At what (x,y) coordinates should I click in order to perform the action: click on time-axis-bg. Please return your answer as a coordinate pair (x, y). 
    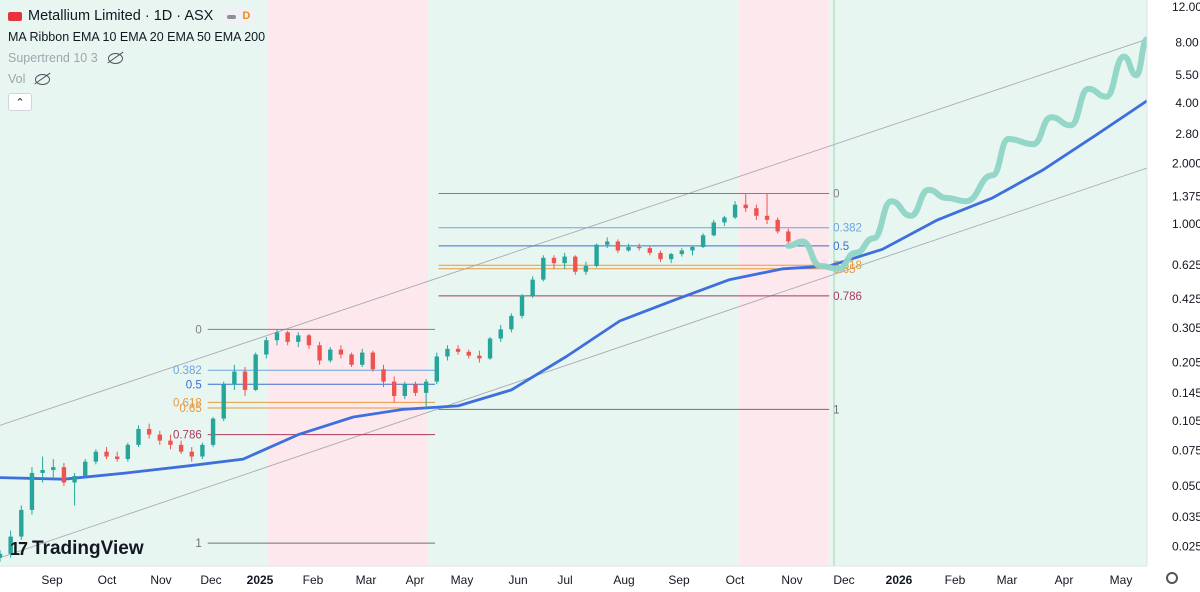
    Looking at the image, I should click on (573, 579).